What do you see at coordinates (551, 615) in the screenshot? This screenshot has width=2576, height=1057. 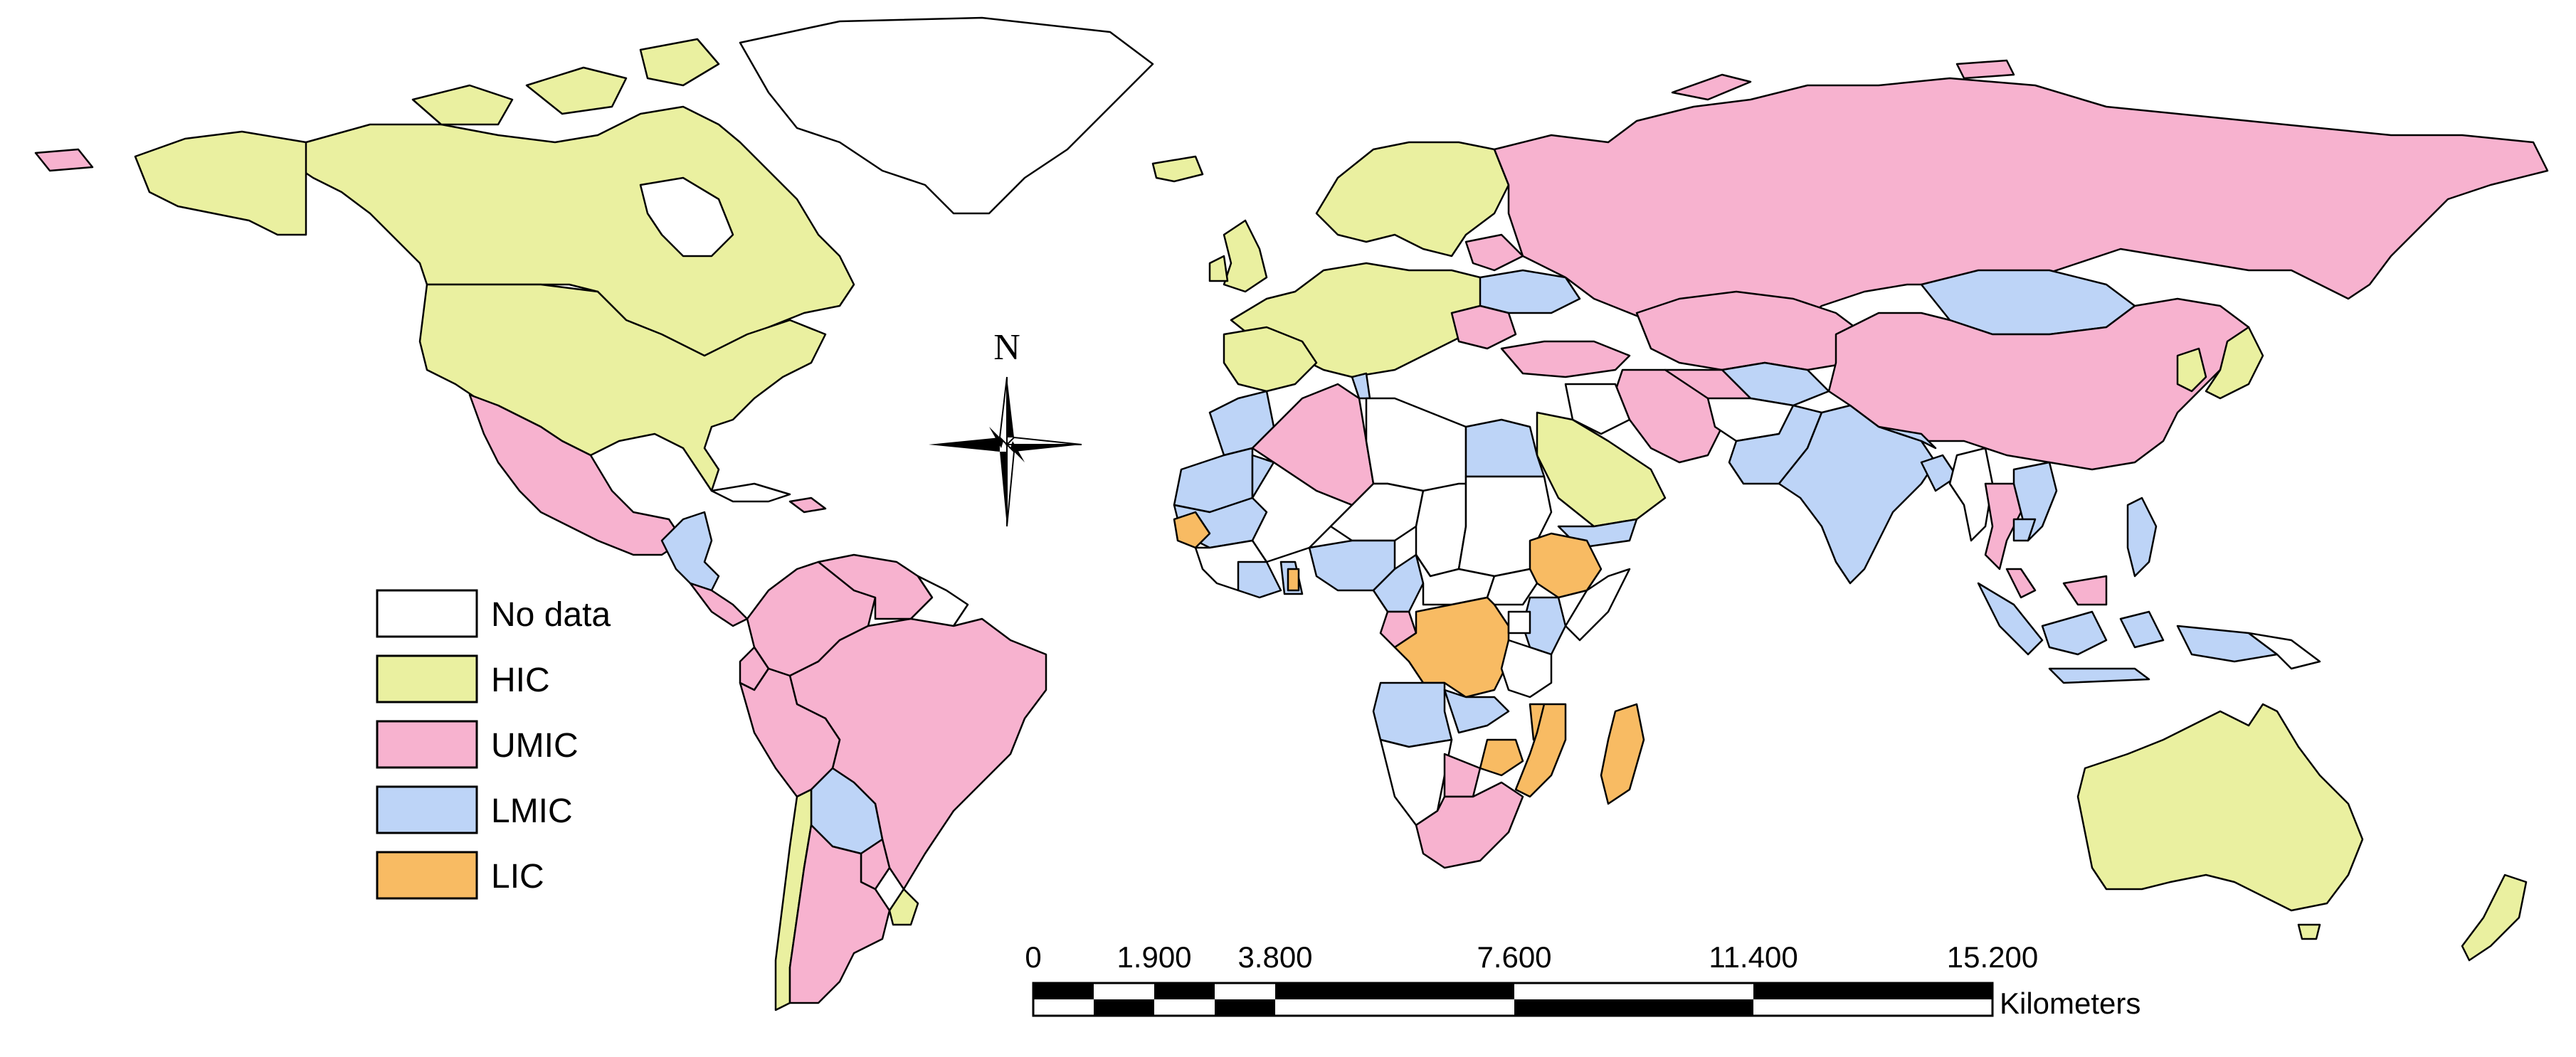 I see `legend-label-no-data: No data` at bounding box center [551, 615].